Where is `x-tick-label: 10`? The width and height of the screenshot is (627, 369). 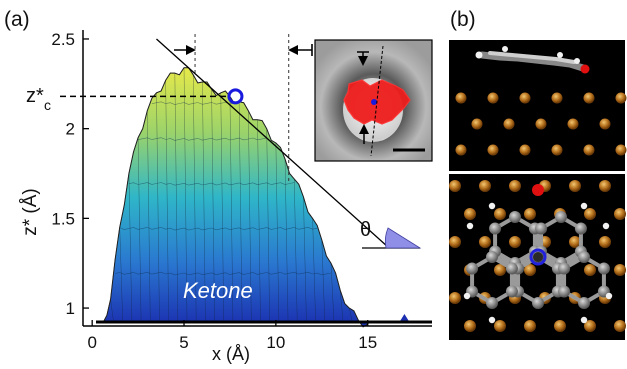 x-tick-label: 10 is located at coordinates (275, 342).